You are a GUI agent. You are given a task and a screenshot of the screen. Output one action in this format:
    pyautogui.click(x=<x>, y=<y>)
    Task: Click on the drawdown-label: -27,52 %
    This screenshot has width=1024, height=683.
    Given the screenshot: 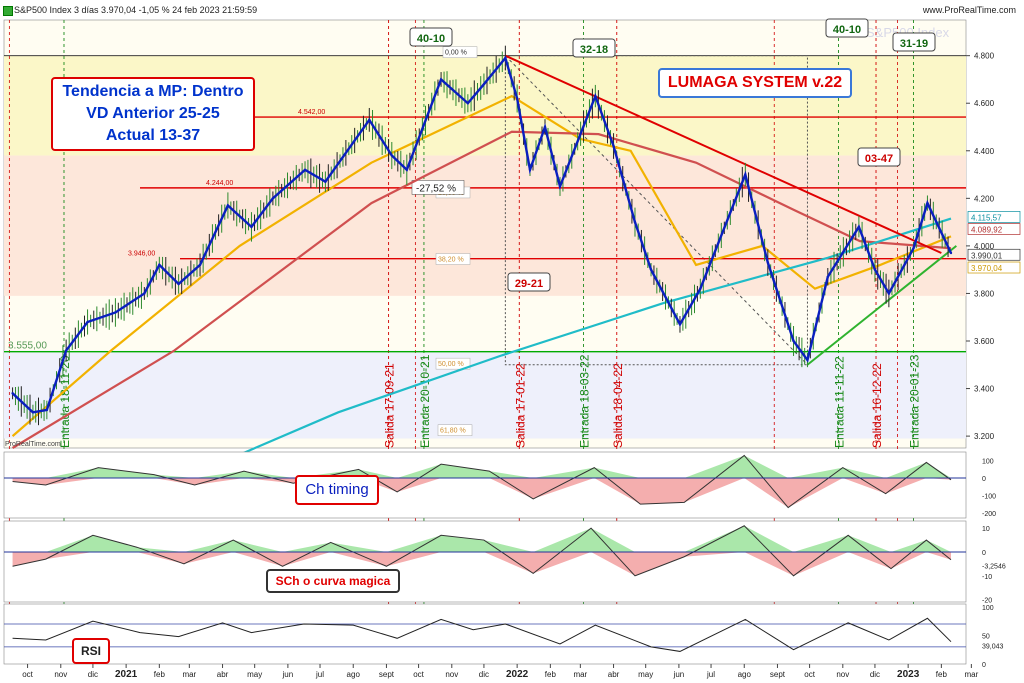 What is the action you would take?
    pyautogui.click(x=436, y=188)
    